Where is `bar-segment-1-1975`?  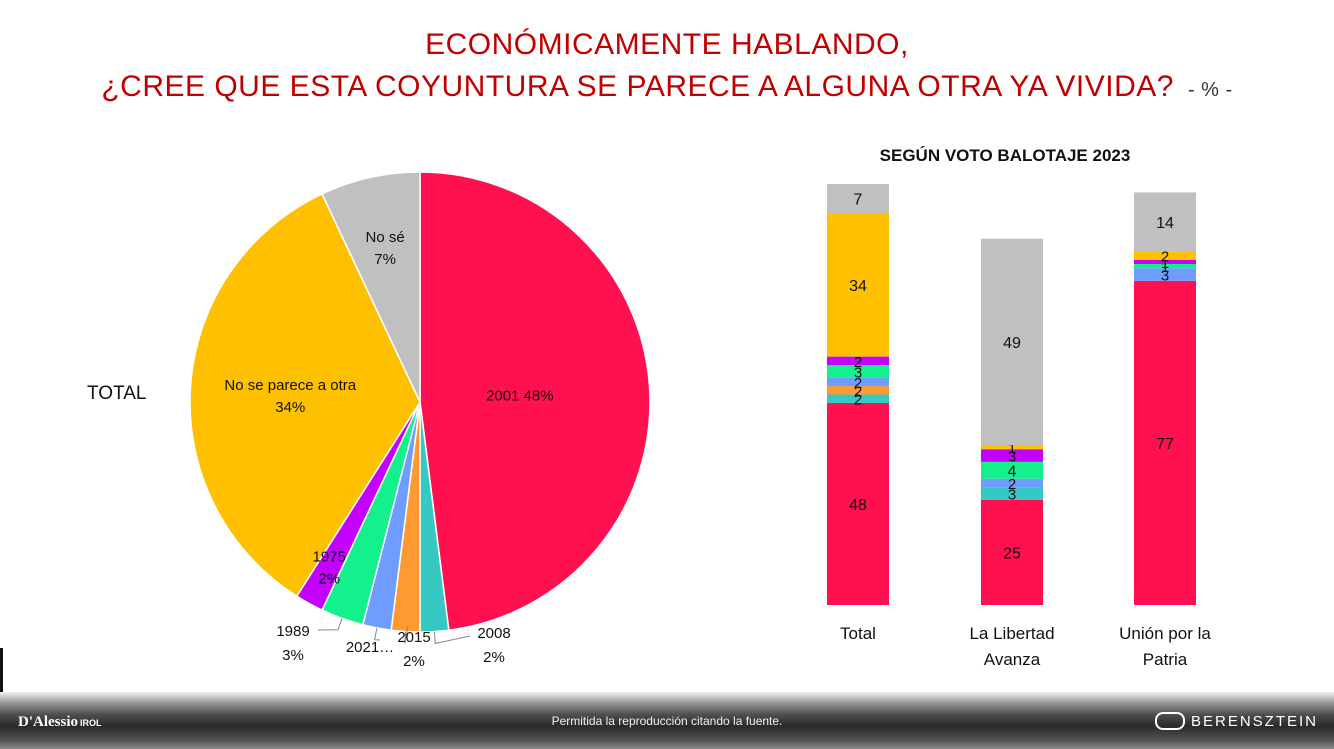 bar-segment-1-1975 is located at coordinates (1012, 455).